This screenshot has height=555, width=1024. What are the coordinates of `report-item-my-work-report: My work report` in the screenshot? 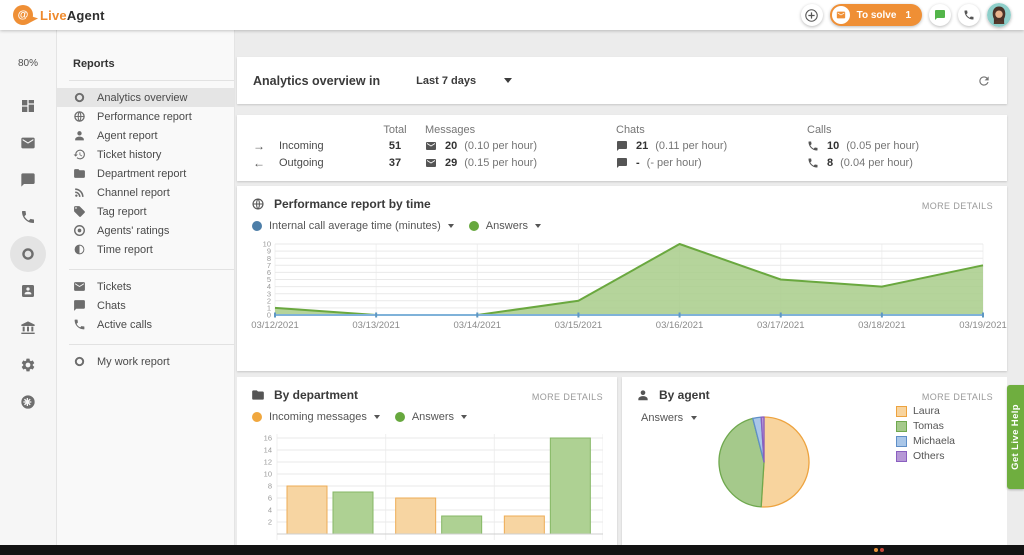 It's located at (145, 361).